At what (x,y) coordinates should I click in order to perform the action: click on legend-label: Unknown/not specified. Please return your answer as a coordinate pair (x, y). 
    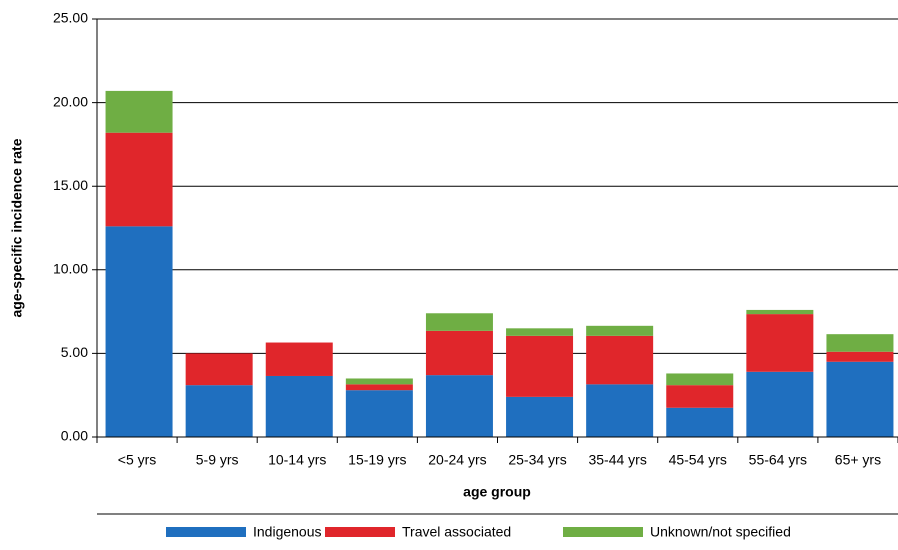
    Looking at the image, I should click on (720, 532).